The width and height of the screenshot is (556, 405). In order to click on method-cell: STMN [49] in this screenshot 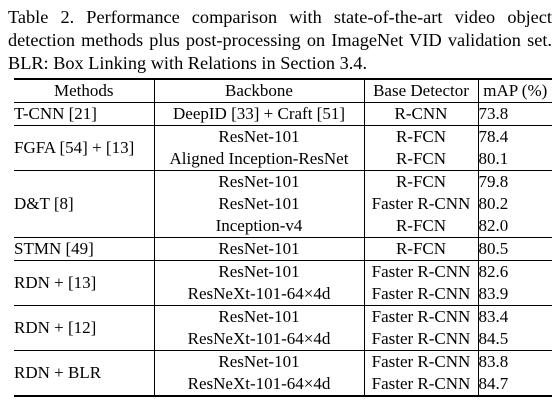, I will do `click(84, 249)`.